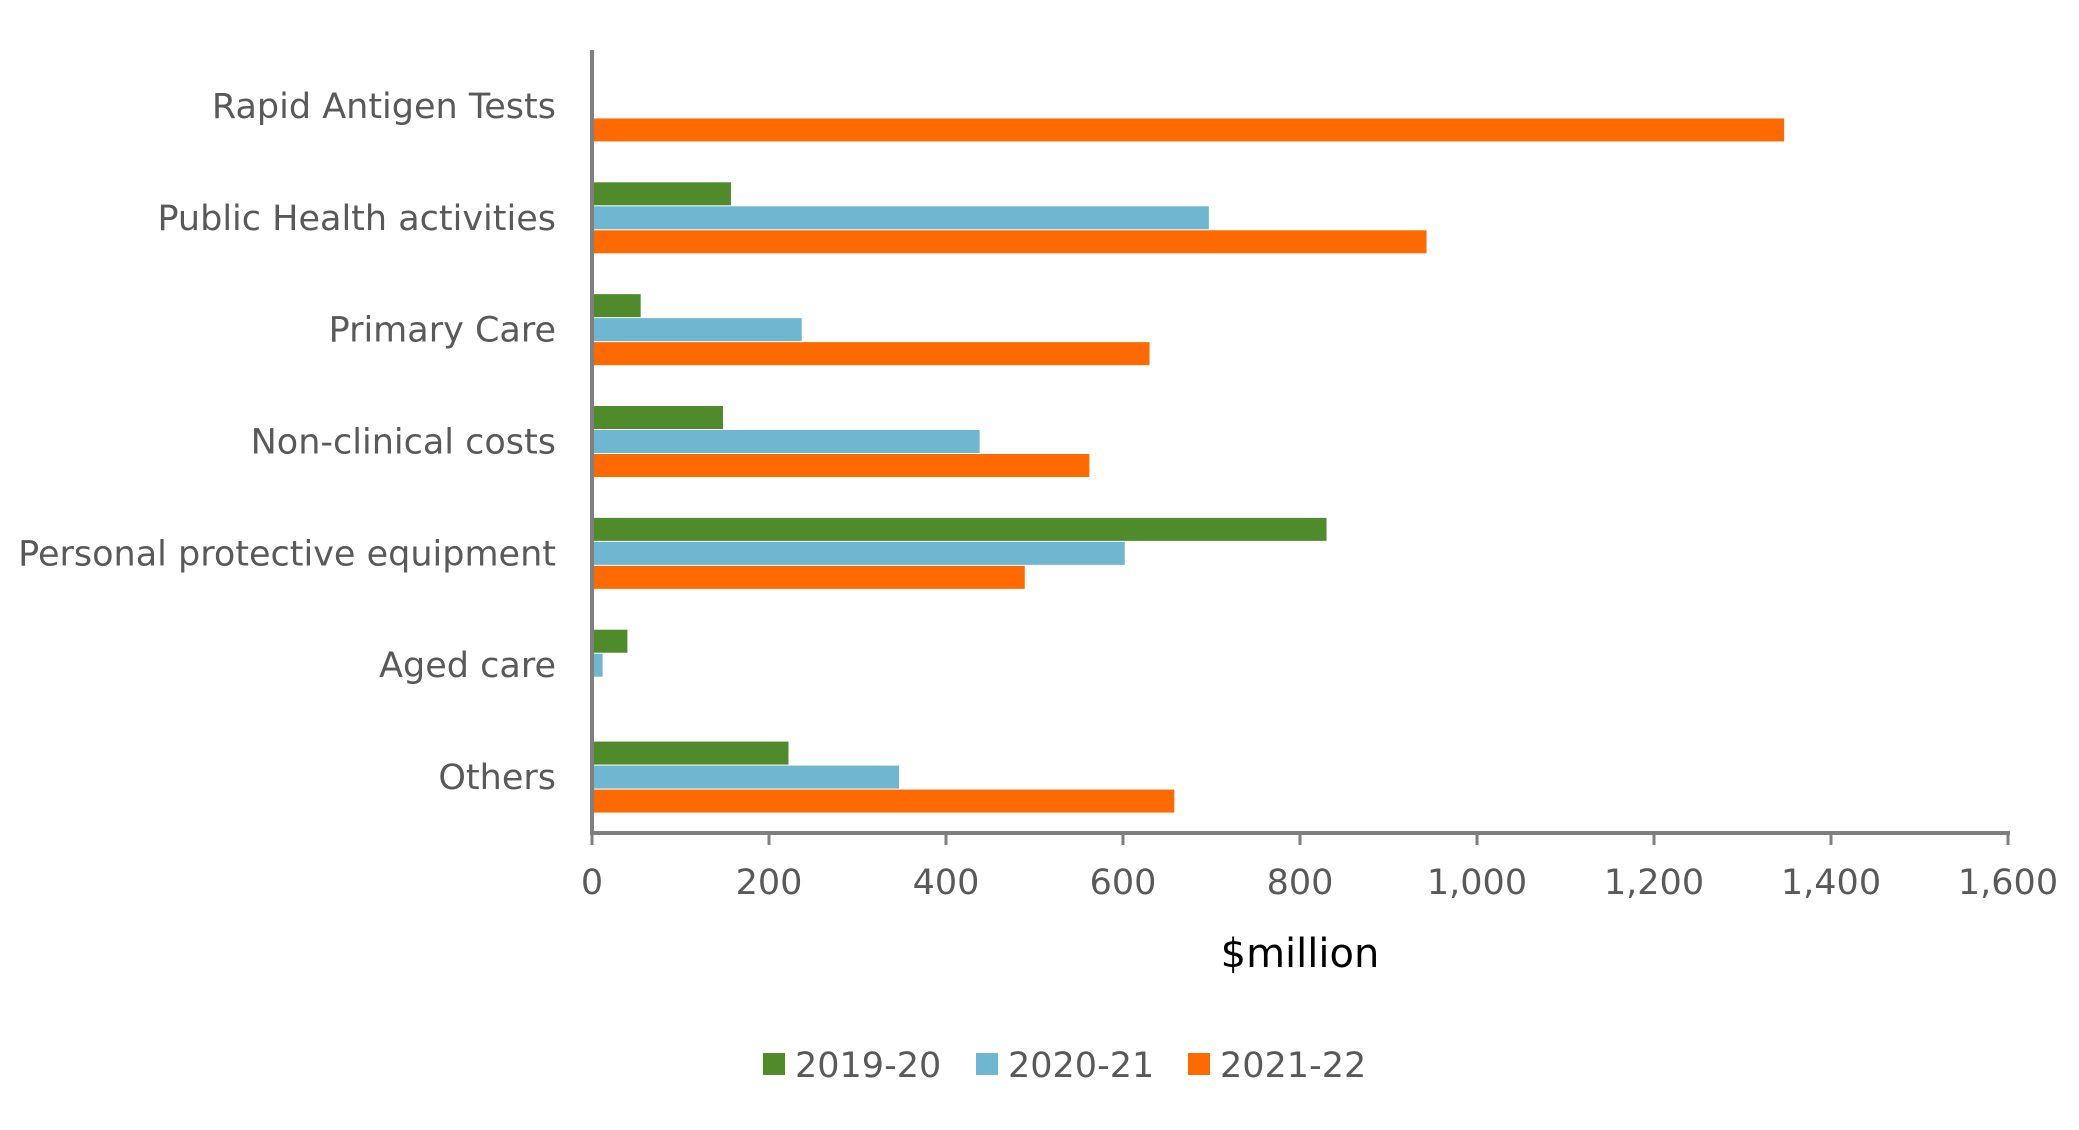  I want to click on x-tick-label: 1,600, so click(2008, 883).